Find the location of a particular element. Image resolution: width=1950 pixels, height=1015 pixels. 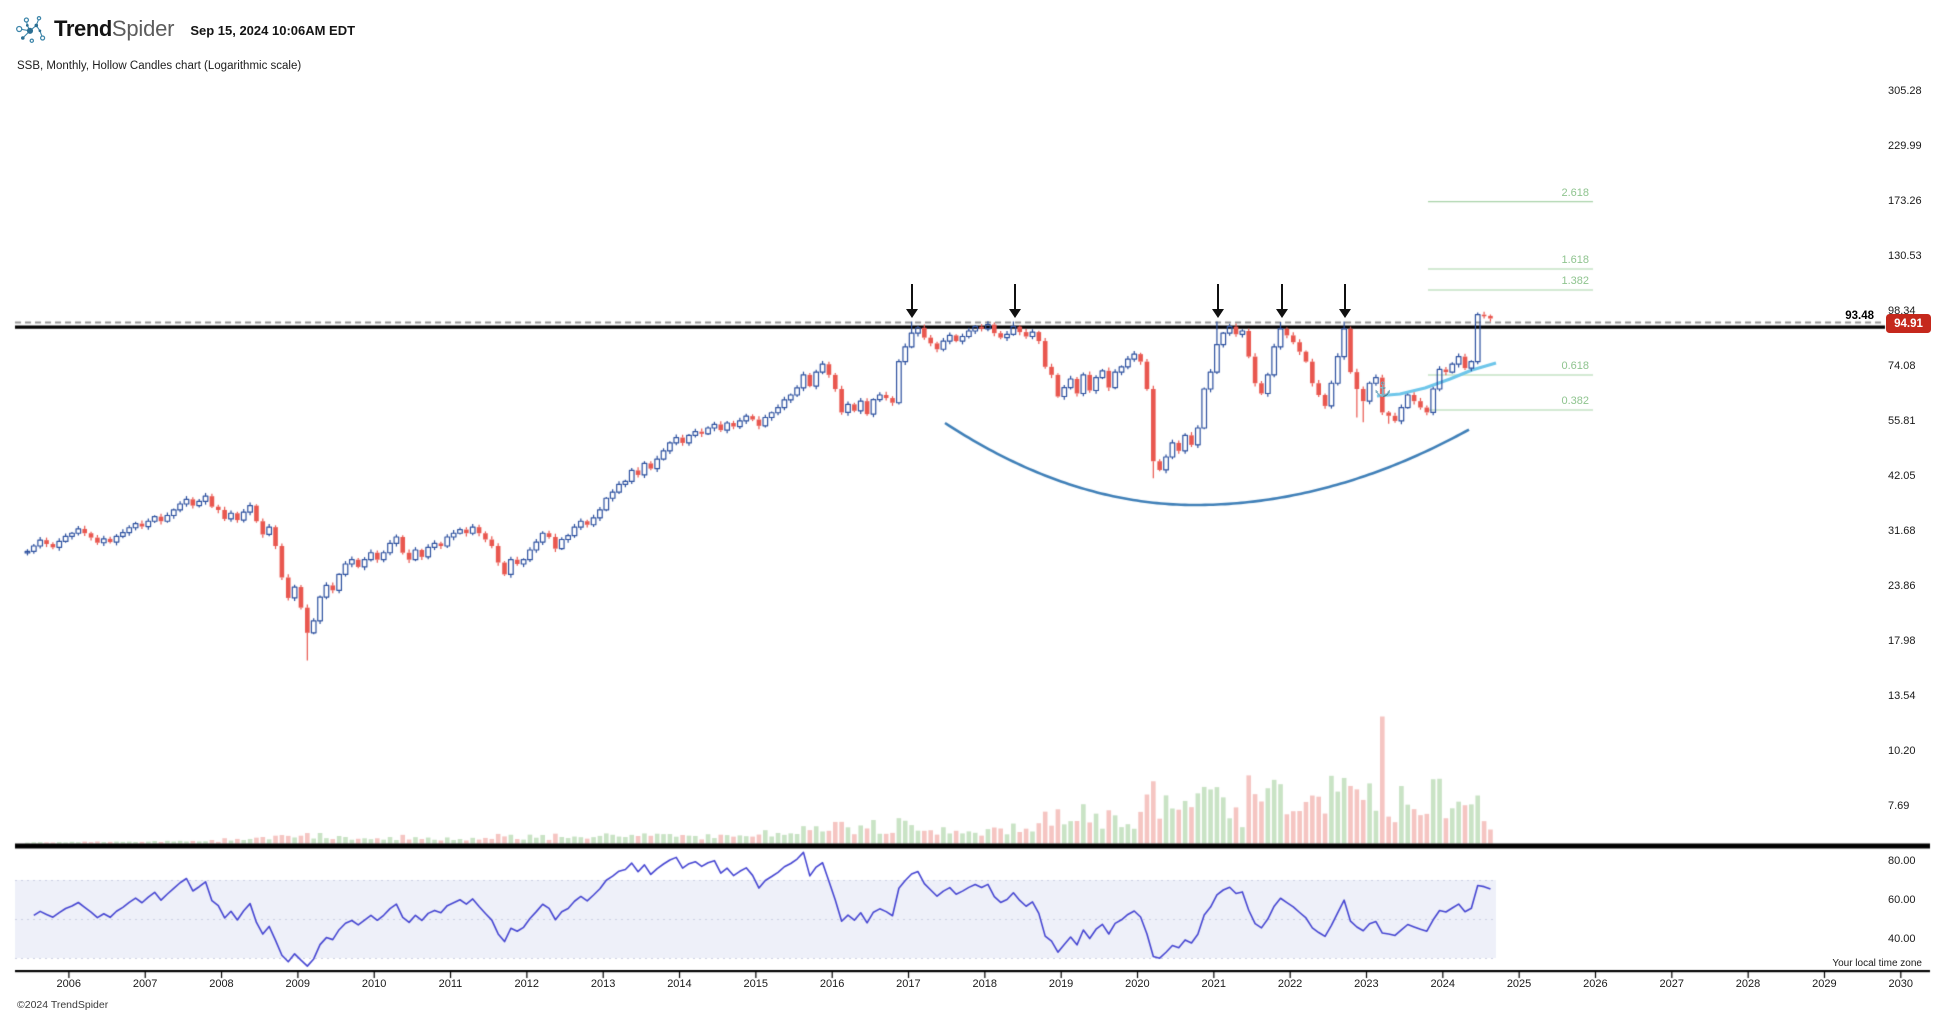

year-axis-label: 2027 is located at coordinates (1671, 984).